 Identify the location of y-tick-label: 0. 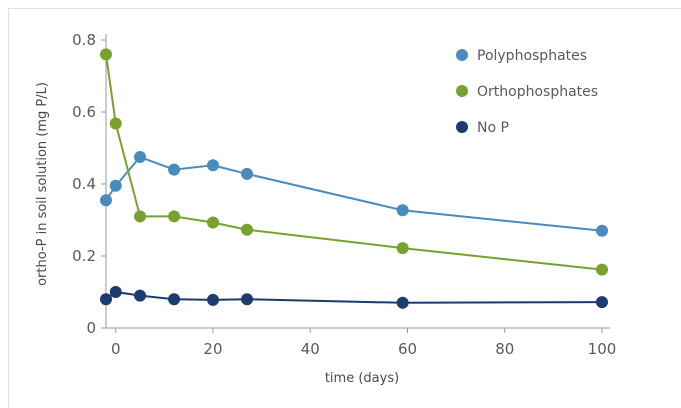
(91, 328).